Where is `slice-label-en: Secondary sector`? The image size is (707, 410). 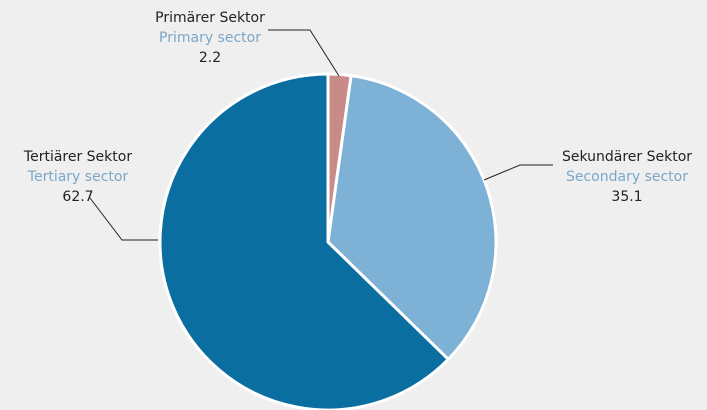
slice-label-en: Secondary sector is located at coordinates (627, 177).